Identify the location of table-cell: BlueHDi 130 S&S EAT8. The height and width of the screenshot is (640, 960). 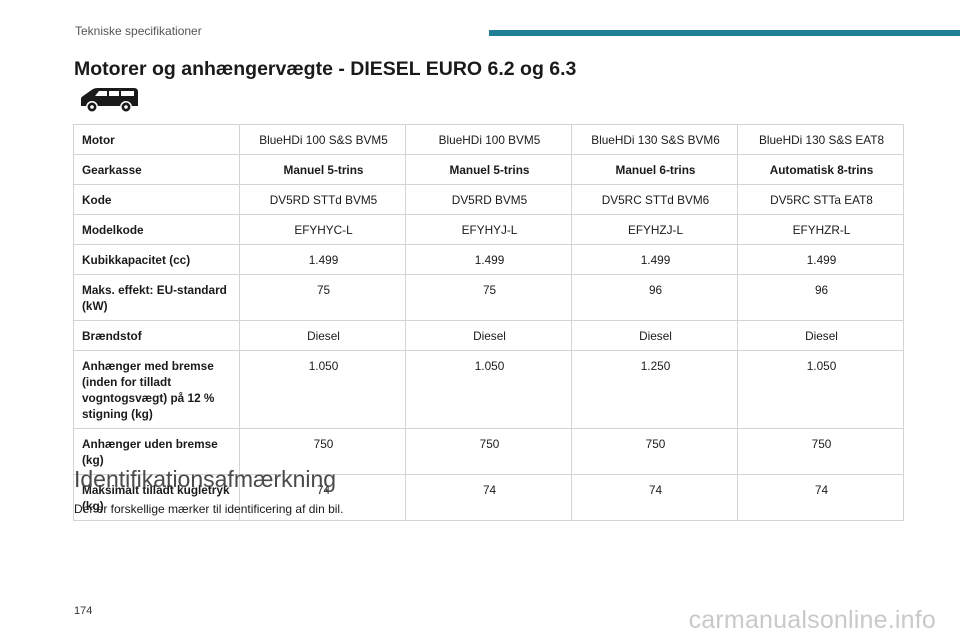
(820, 139).